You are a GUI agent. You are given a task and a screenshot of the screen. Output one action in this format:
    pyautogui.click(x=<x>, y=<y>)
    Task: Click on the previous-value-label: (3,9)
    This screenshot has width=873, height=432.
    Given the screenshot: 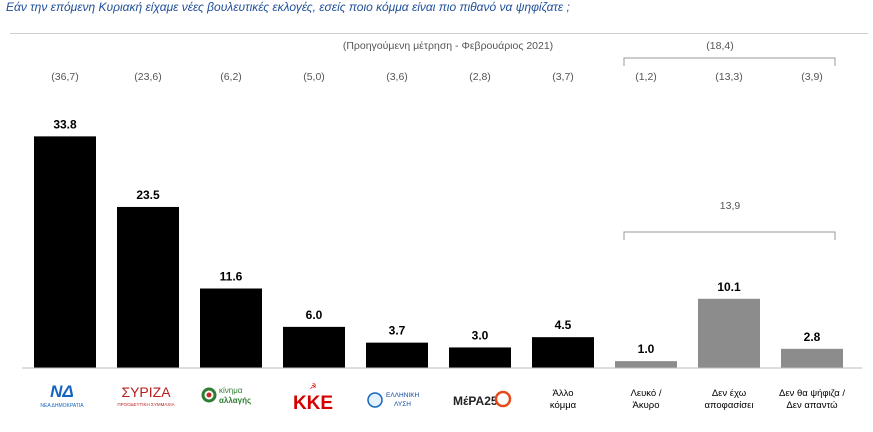 What is the action you would take?
    pyautogui.click(x=812, y=77)
    